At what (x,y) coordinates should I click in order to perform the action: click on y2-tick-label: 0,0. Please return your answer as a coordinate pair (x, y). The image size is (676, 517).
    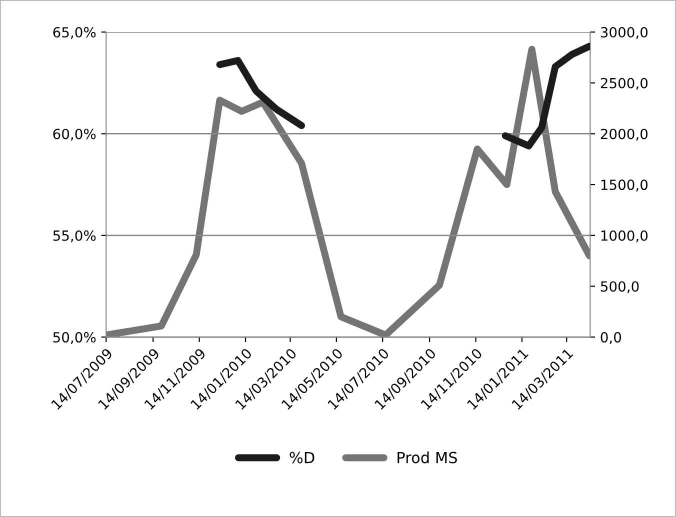
    Looking at the image, I should click on (611, 338).